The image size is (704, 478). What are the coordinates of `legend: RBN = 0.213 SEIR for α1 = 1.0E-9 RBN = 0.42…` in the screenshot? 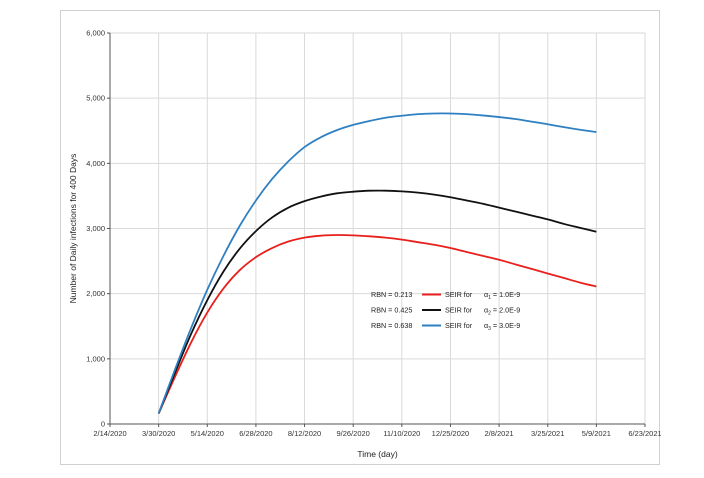 It's located at (445, 311).